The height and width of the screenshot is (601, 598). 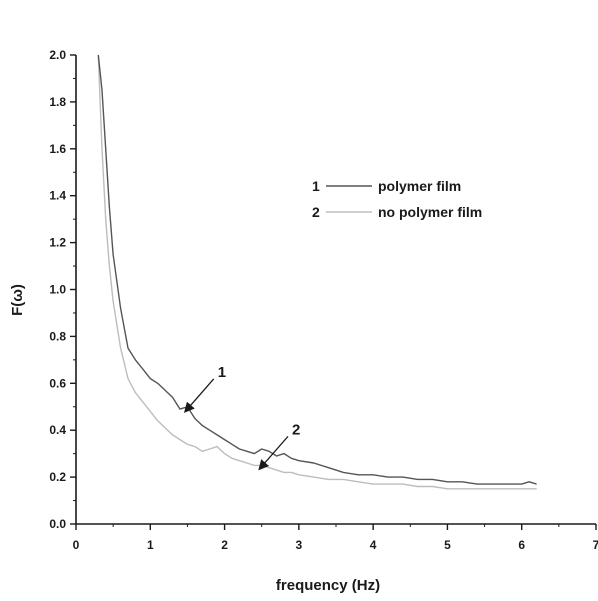 I want to click on y-tick-label: 0.4, so click(x=57, y=430).